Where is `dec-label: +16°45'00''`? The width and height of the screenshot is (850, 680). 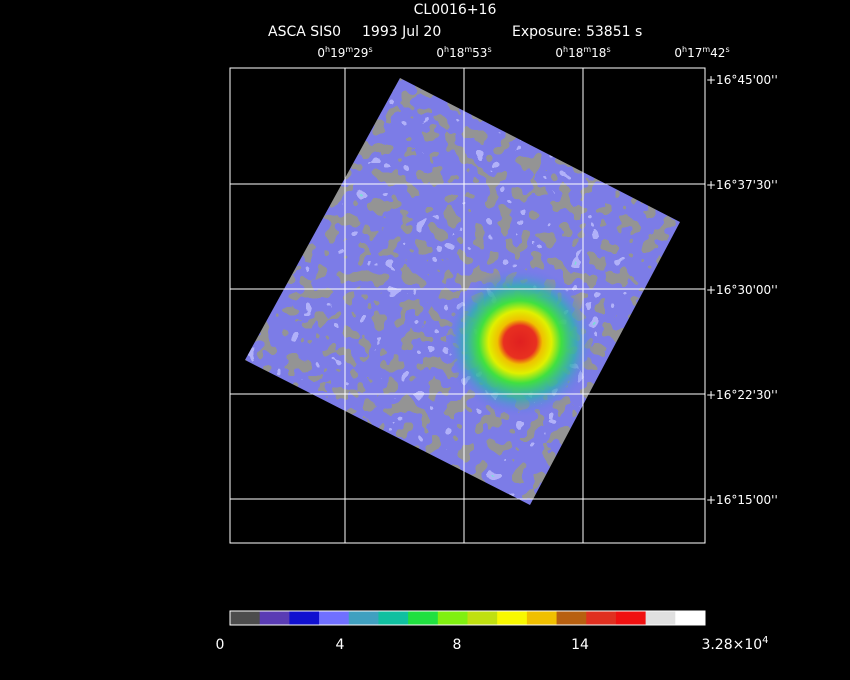
dec-label: +16°45'00'' is located at coordinates (742, 80).